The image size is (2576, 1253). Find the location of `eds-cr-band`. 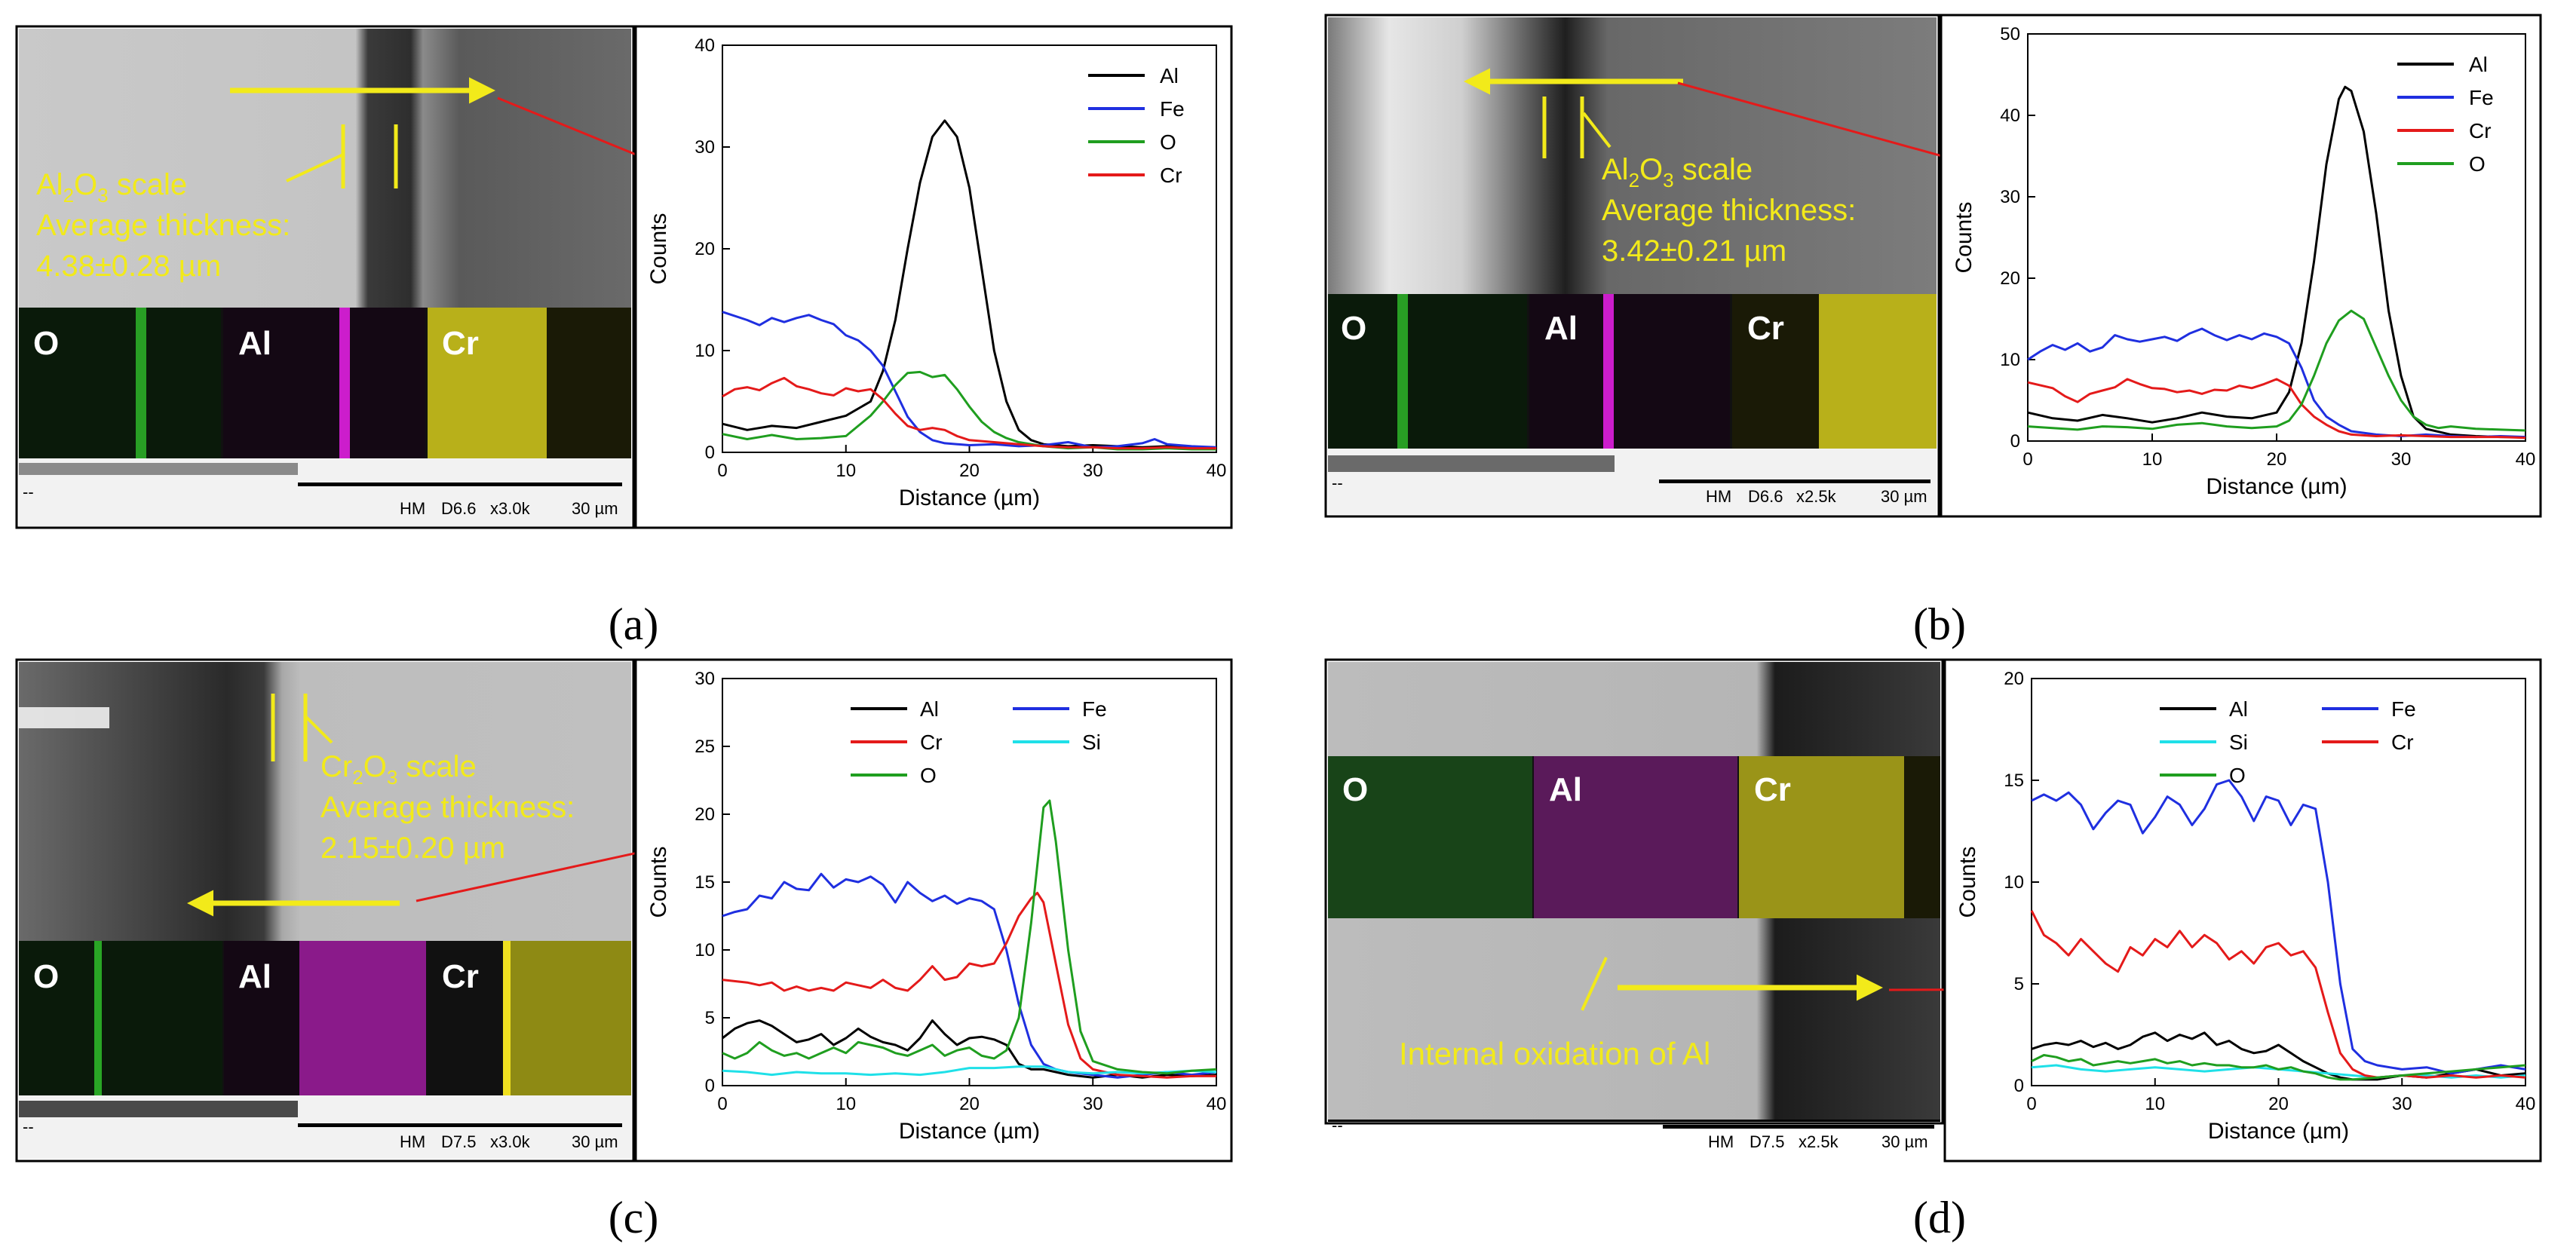

eds-cr-band is located at coordinates (507, 1018).